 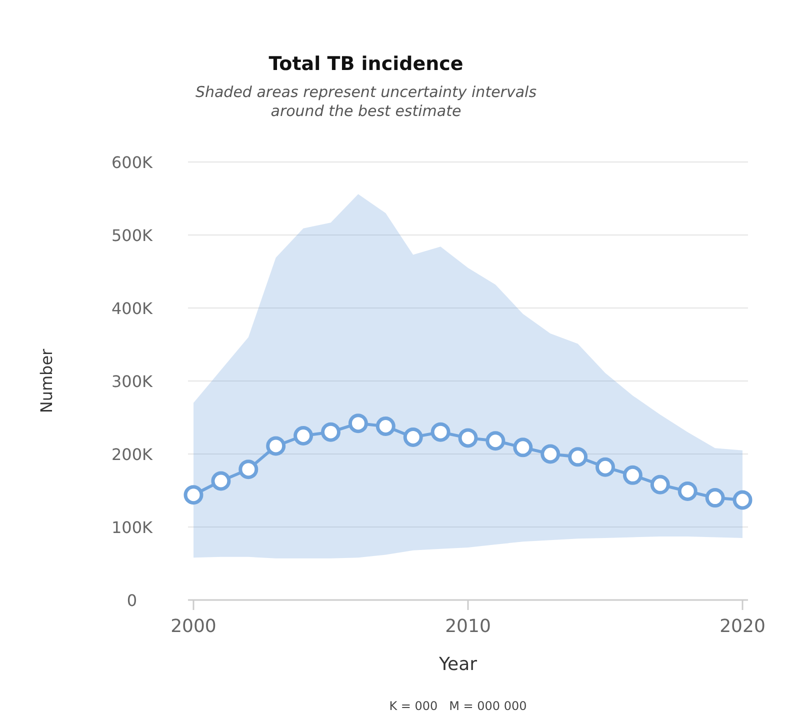 I want to click on chart-title: Total TB incidence, so click(x=366, y=64).